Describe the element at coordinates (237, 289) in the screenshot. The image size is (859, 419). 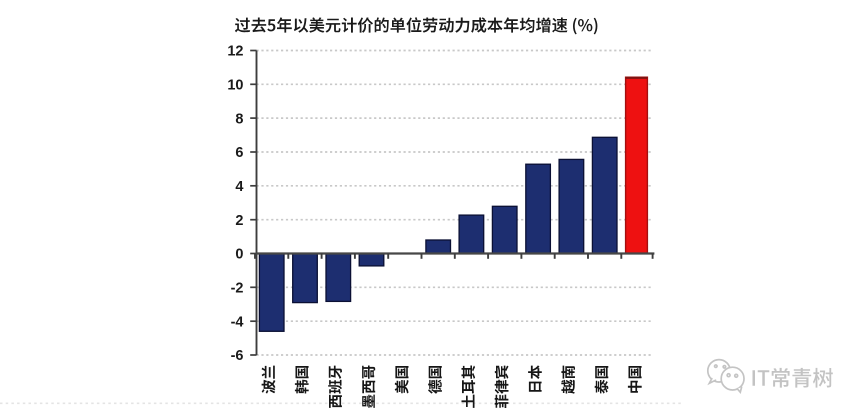
I see `svg-text: -2` at that location.